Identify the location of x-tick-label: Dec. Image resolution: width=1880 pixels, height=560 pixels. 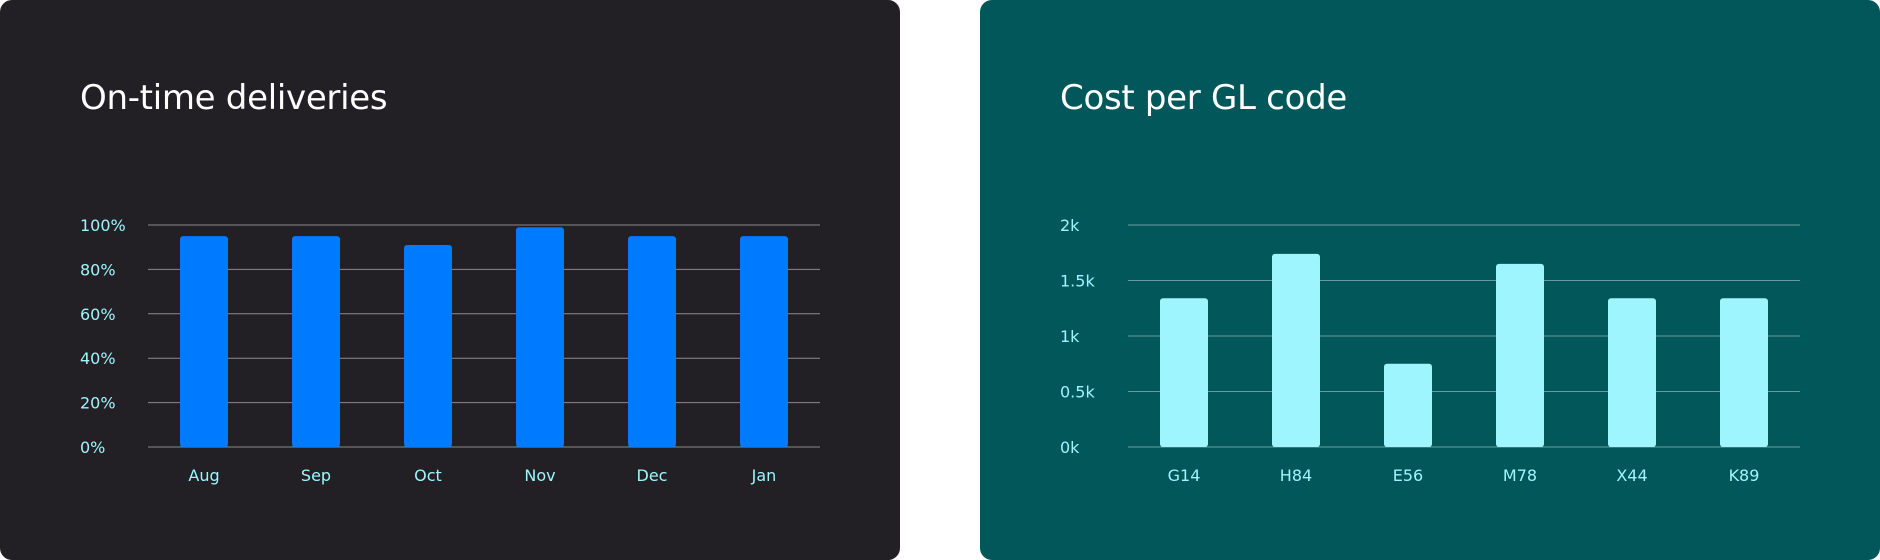
(652, 475).